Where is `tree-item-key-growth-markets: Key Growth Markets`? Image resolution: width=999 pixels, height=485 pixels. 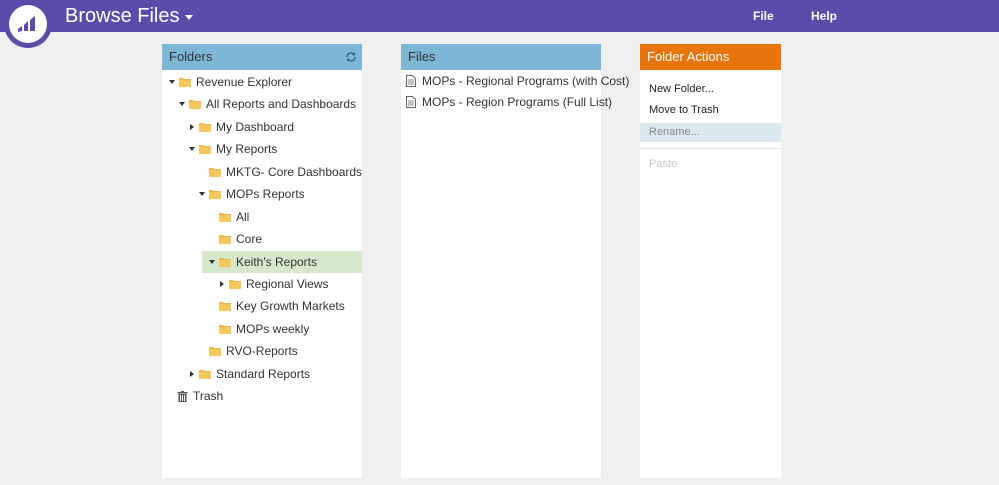 tree-item-key-growth-markets: Key Growth Markets is located at coordinates (276, 306).